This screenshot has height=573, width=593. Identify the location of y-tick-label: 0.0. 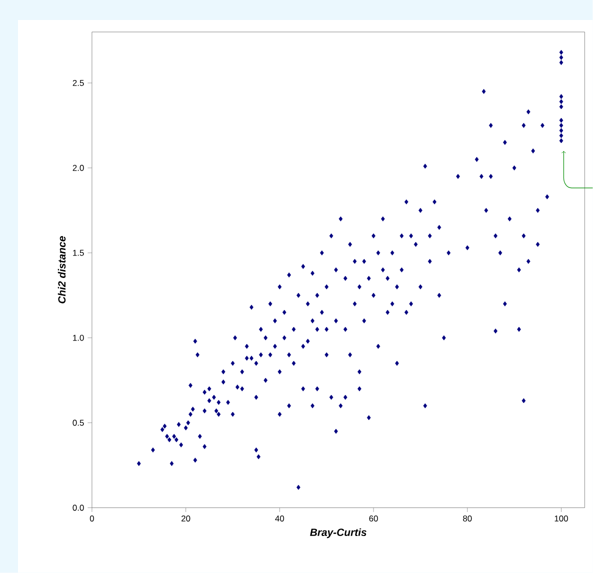
(78, 507).